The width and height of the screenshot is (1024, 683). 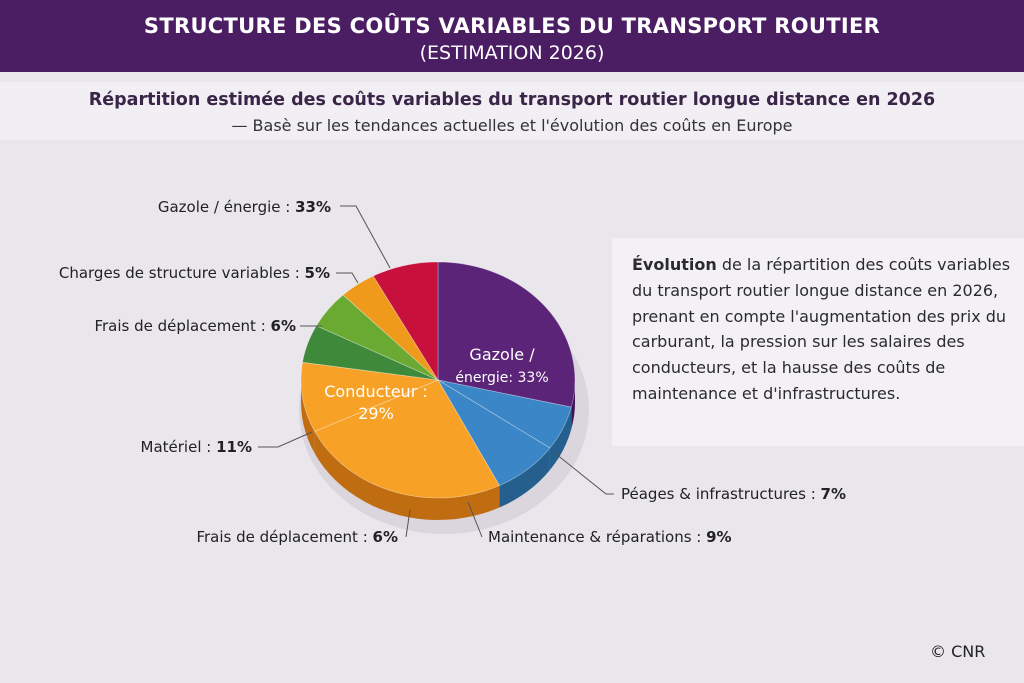 What do you see at coordinates (733, 494) in the screenshot?
I see `pie-outer-label: Péages & infrastructures : 7%` at bounding box center [733, 494].